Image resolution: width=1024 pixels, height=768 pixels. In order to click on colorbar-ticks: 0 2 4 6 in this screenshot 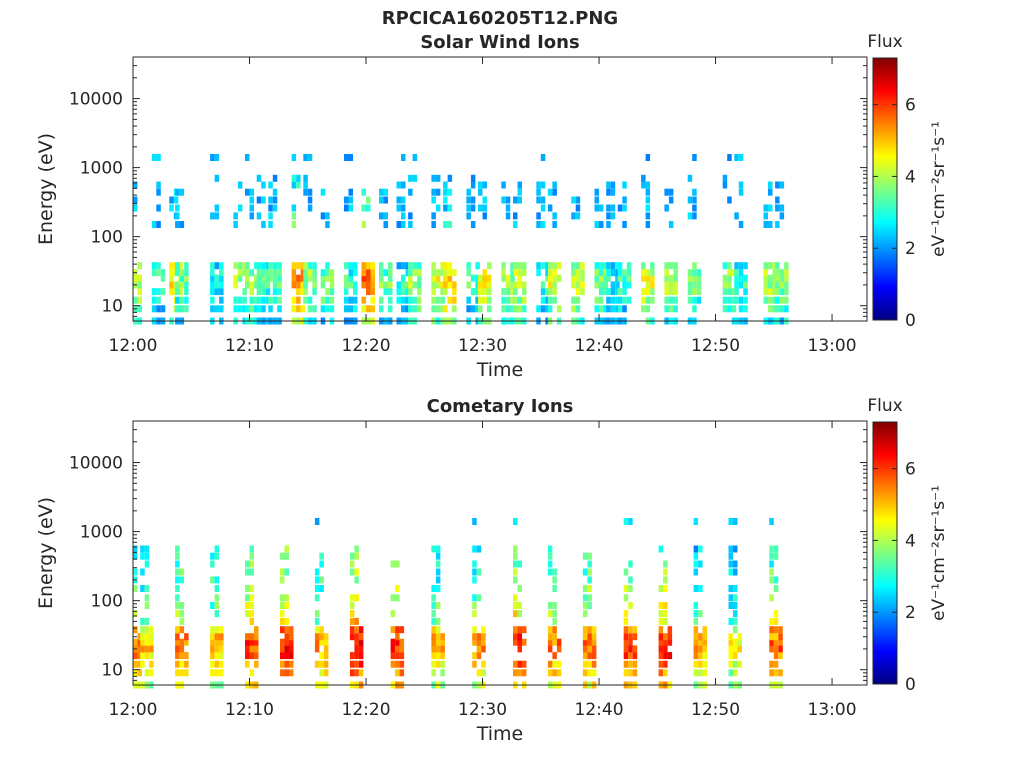, I will do `click(894, 577)`.